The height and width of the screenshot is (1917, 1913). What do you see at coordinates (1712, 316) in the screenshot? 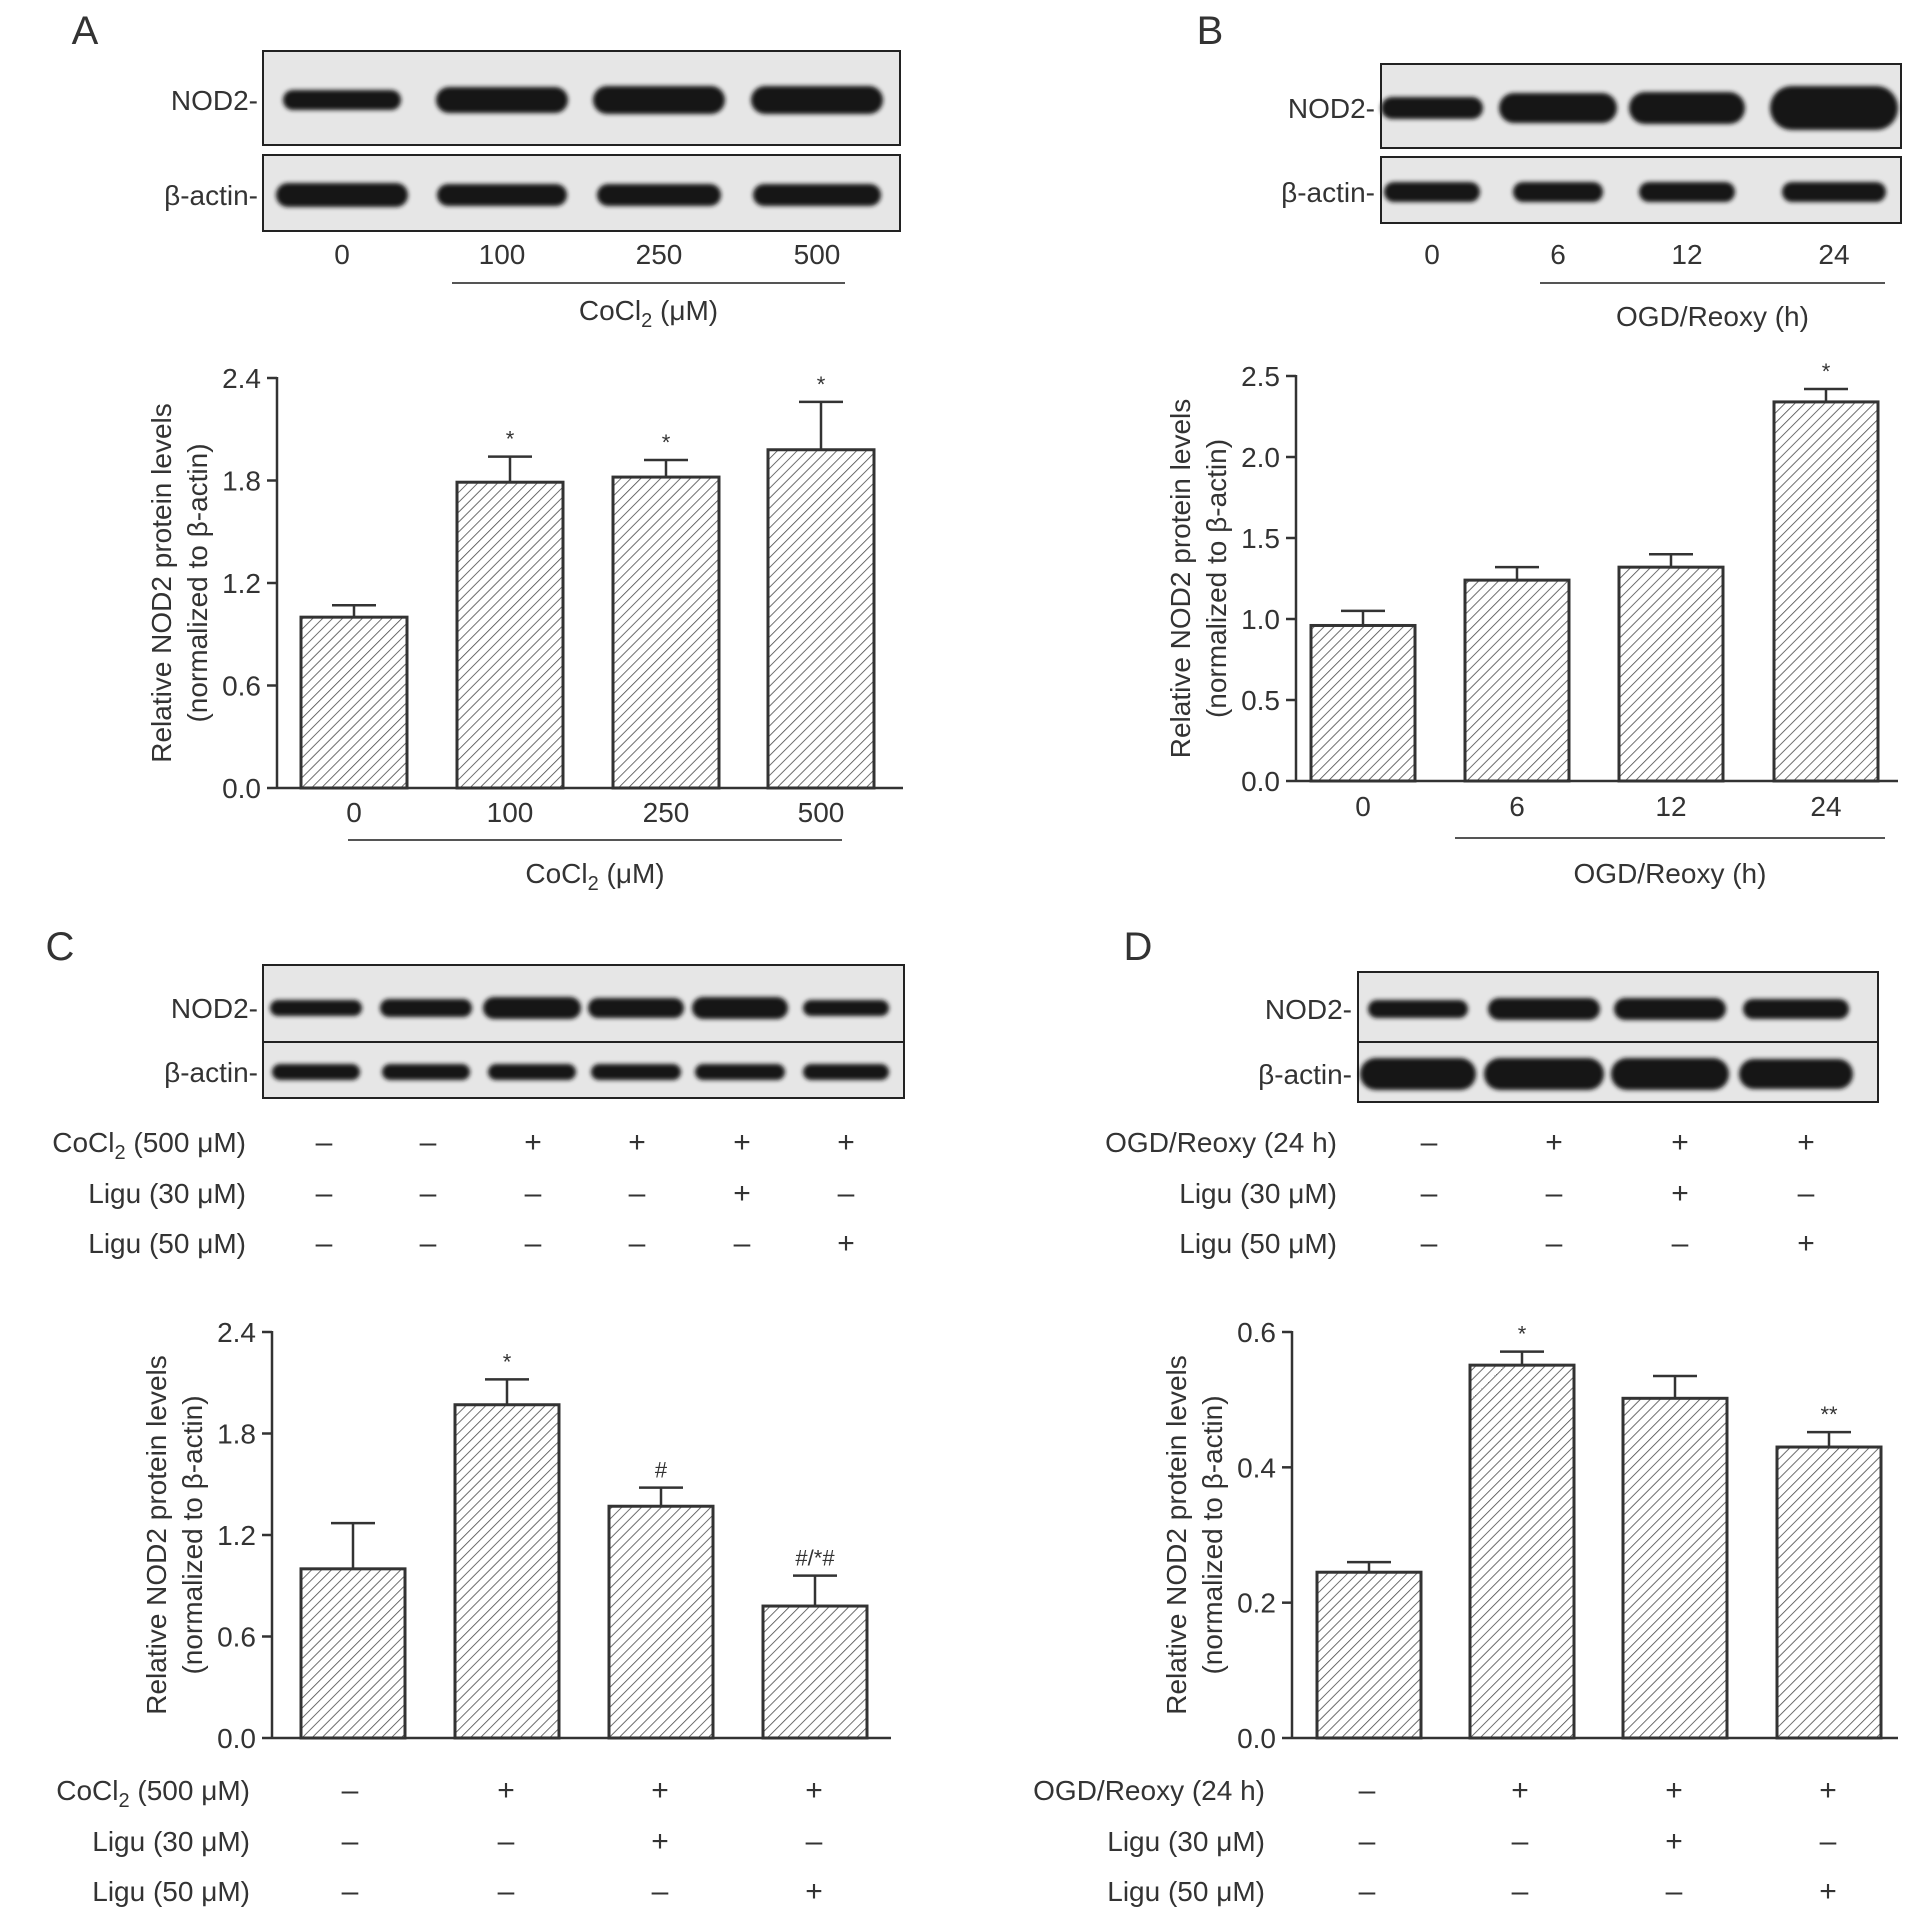
I see `blot-group-label: OGD/Reoxy (h)` at bounding box center [1712, 316].